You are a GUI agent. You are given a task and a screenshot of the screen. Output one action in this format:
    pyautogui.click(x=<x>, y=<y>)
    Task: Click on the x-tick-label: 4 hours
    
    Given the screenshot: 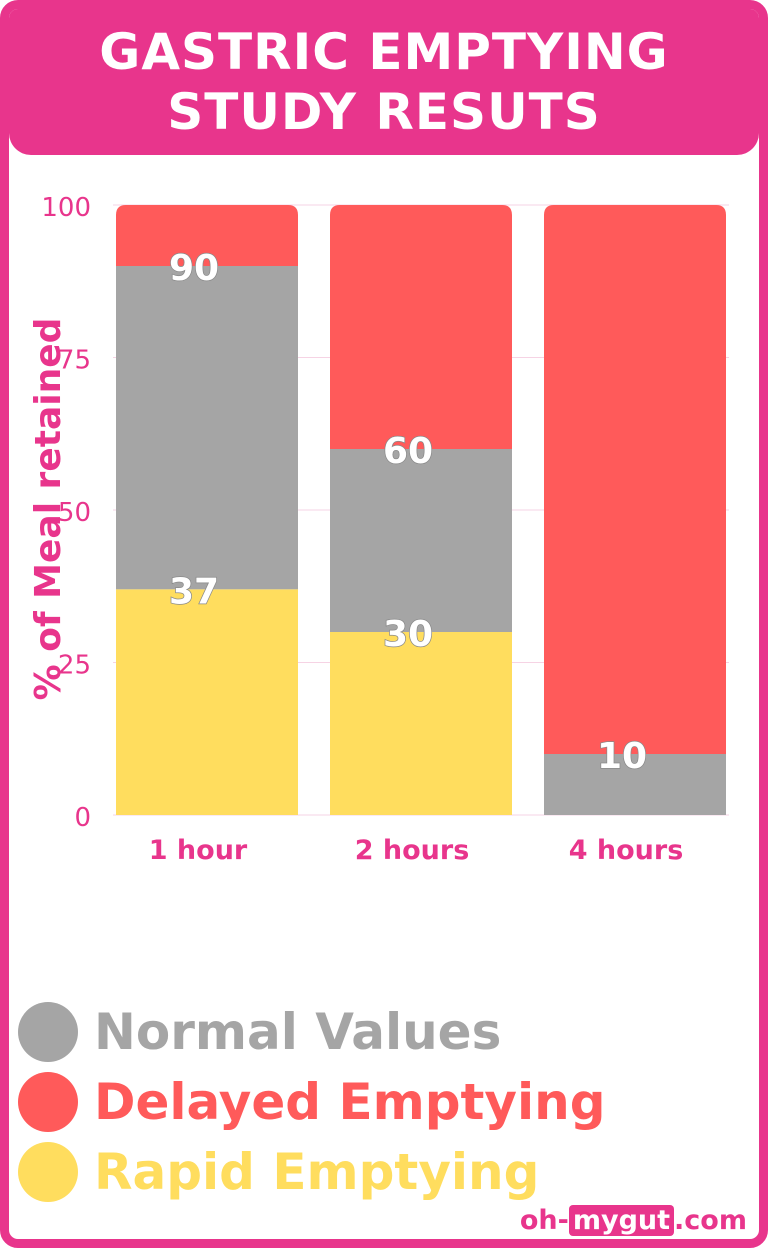 What is the action you would take?
    pyautogui.click(x=626, y=850)
    